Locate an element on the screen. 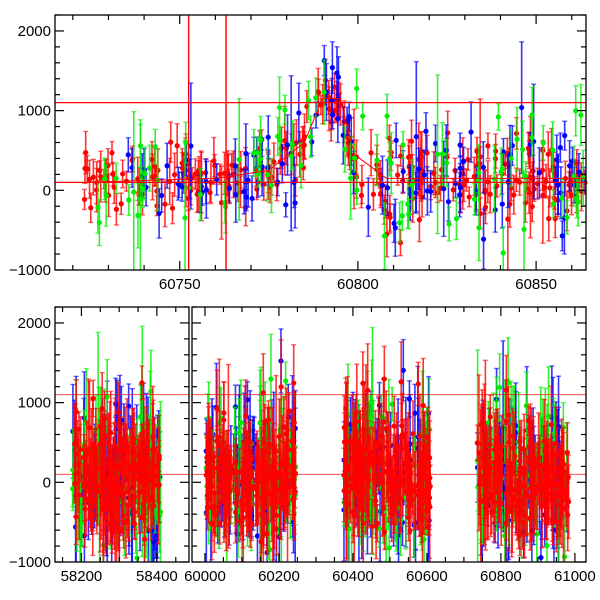  y-tick-label: −1000 is located at coordinates (30, 270).